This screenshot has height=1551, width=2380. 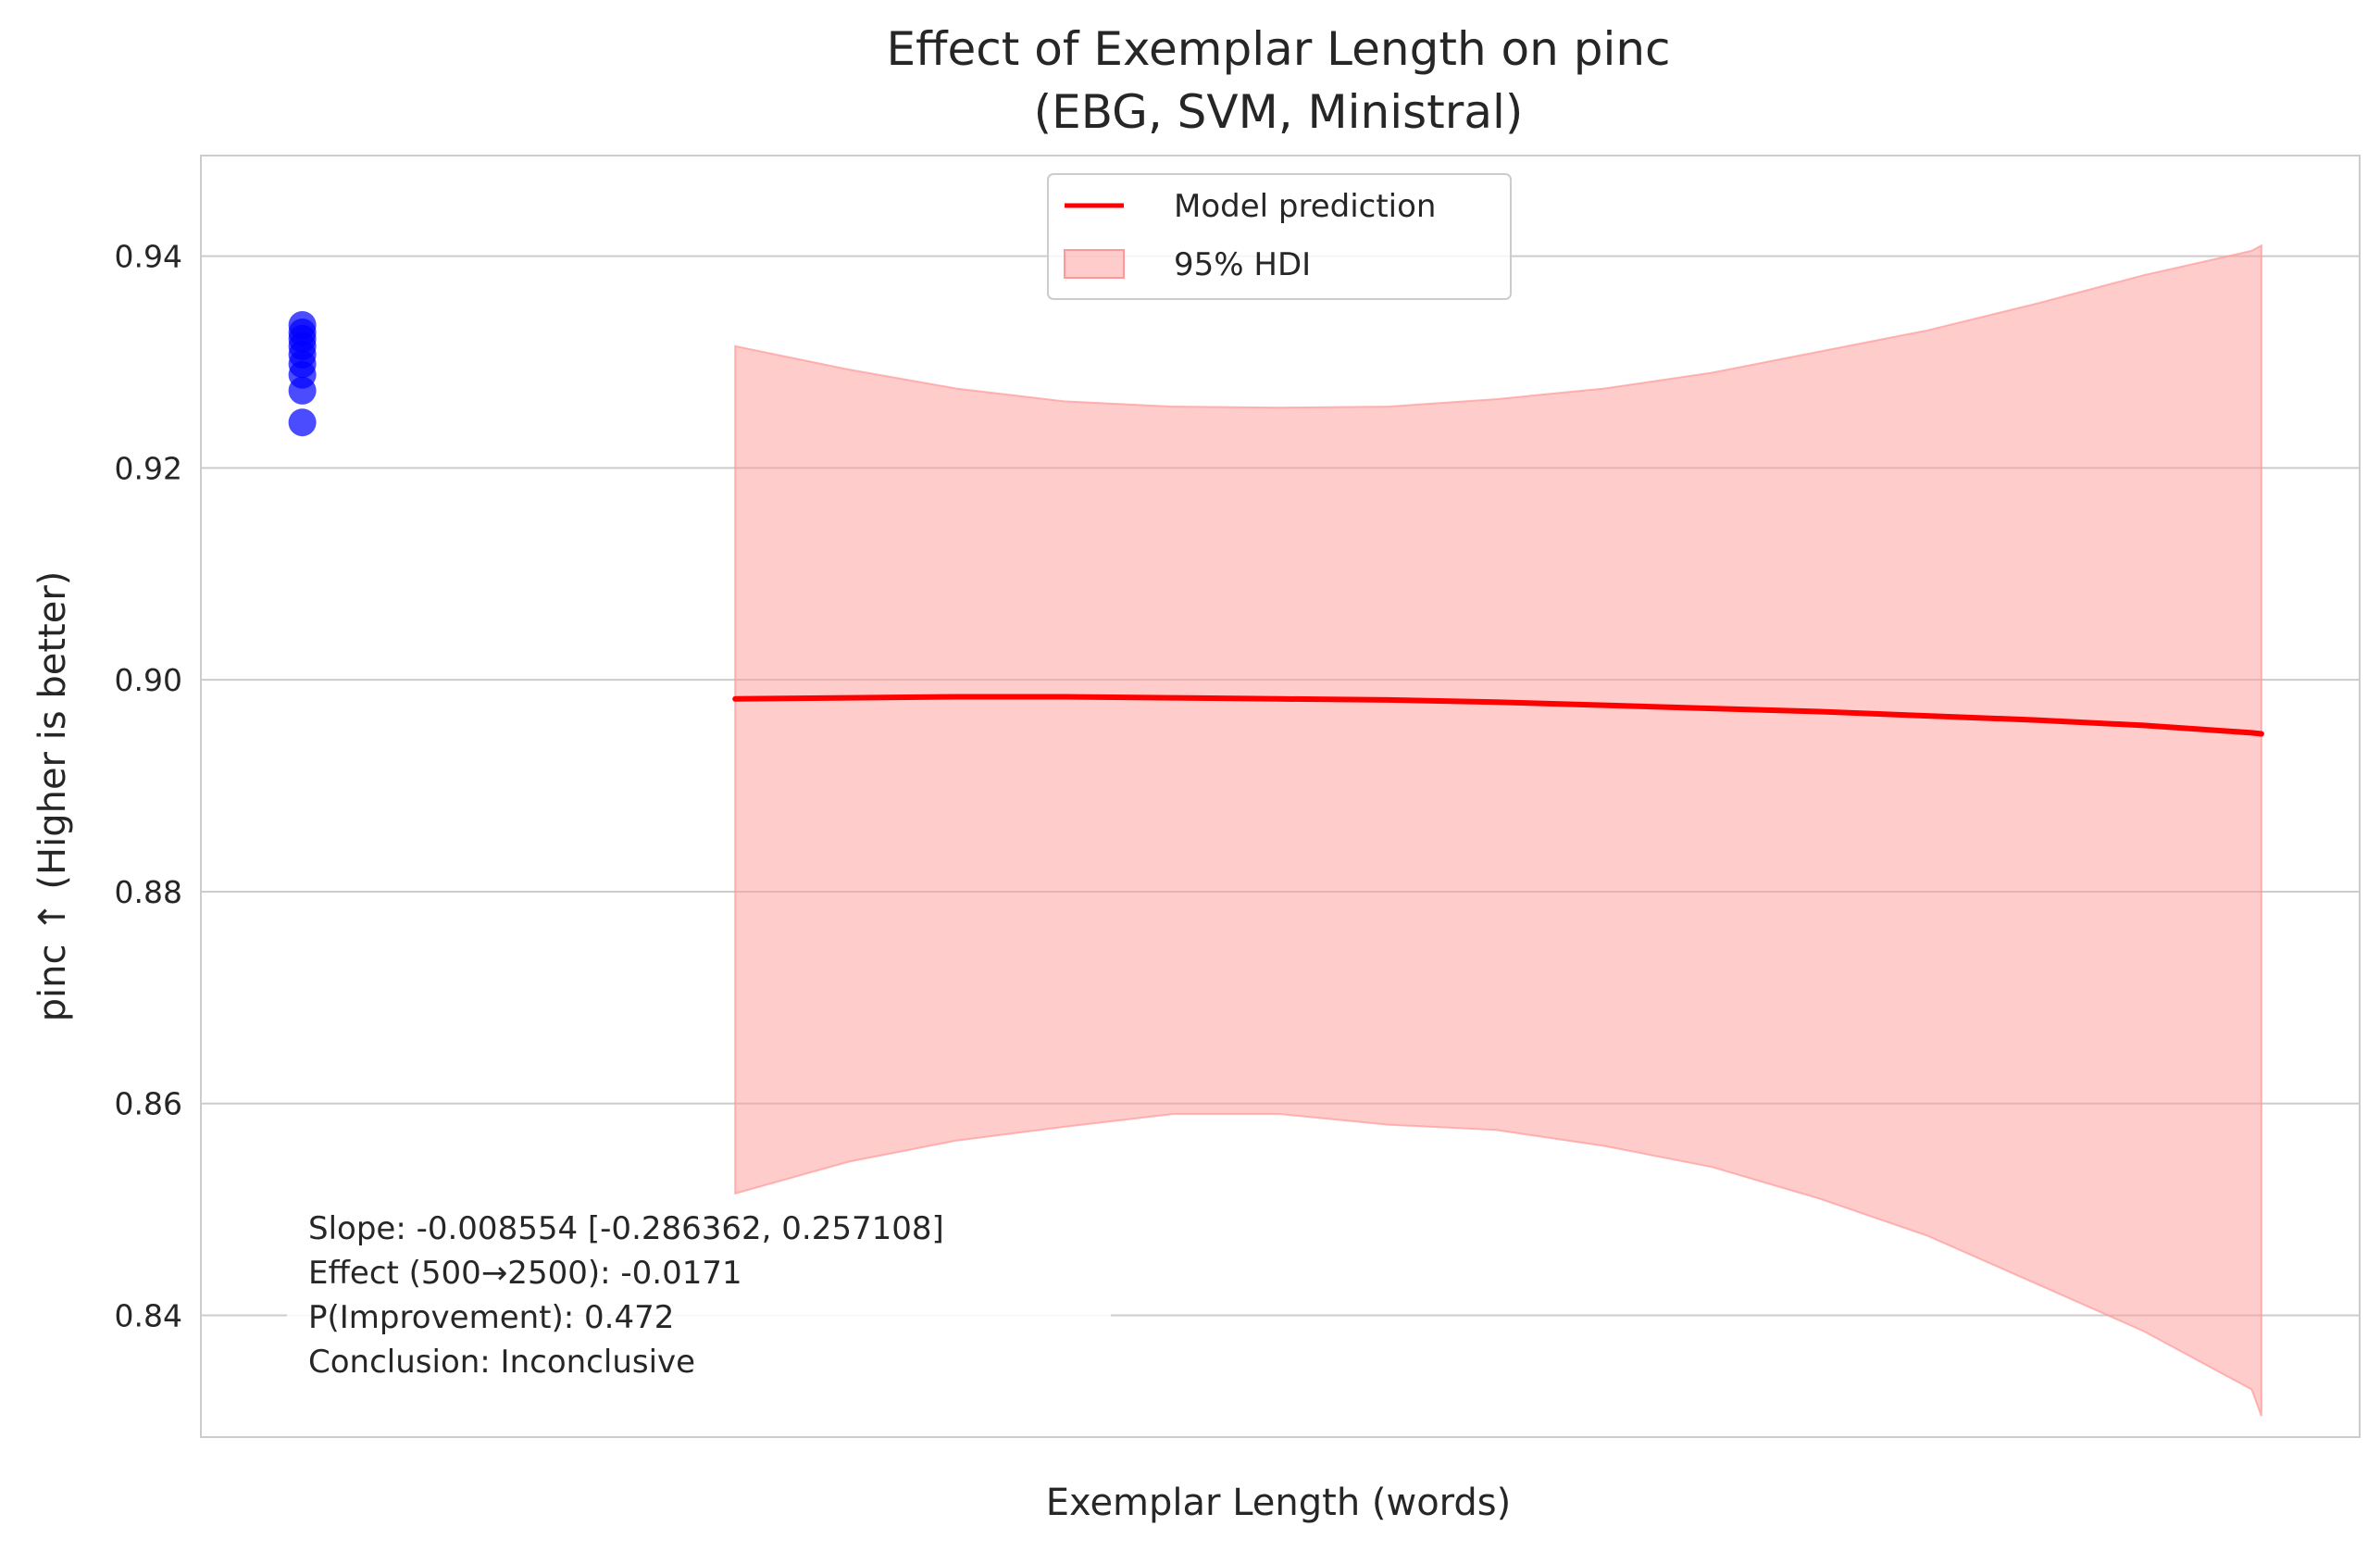 I want to click on chart-subtitle: (EBG, SVM, Ministral), so click(x=1279, y=112).